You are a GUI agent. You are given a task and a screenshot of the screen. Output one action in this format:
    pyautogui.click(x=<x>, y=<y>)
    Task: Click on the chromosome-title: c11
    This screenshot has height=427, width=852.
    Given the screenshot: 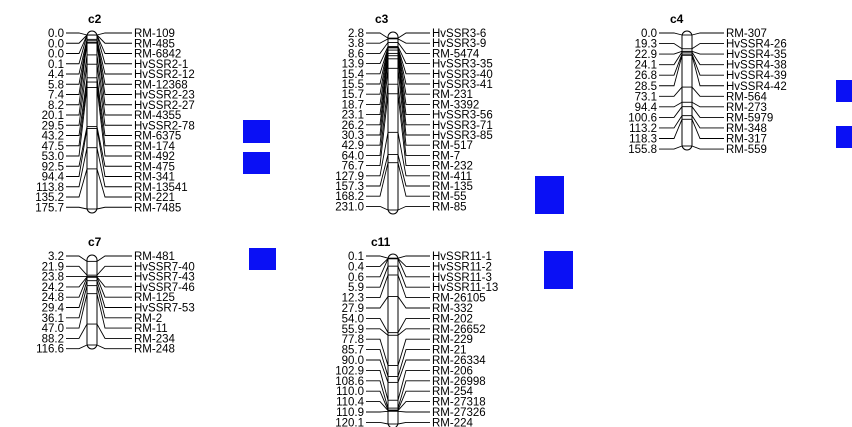 What is the action you would take?
    pyautogui.click(x=381, y=242)
    